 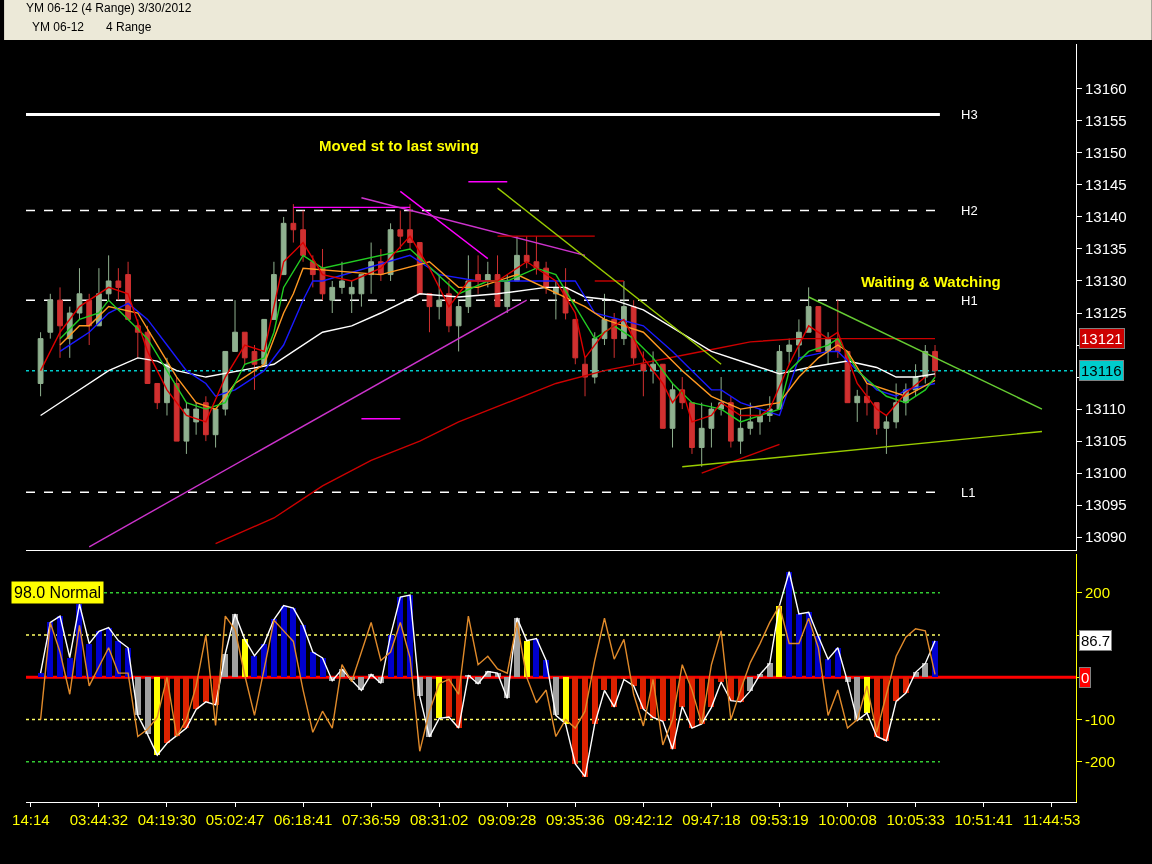 I want to click on chart-title: YM 06-12 (4 Range) 3/30/2012, so click(x=109, y=8).